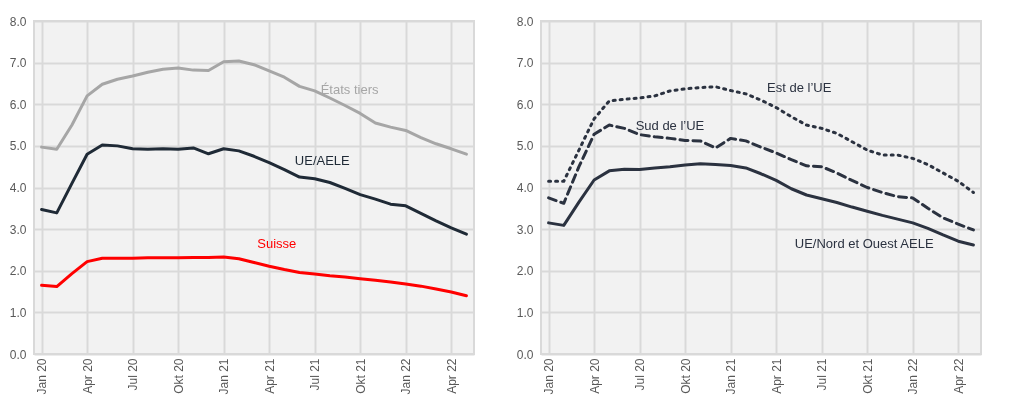  I want to click on series-label: Est de l’UE, so click(799, 88).